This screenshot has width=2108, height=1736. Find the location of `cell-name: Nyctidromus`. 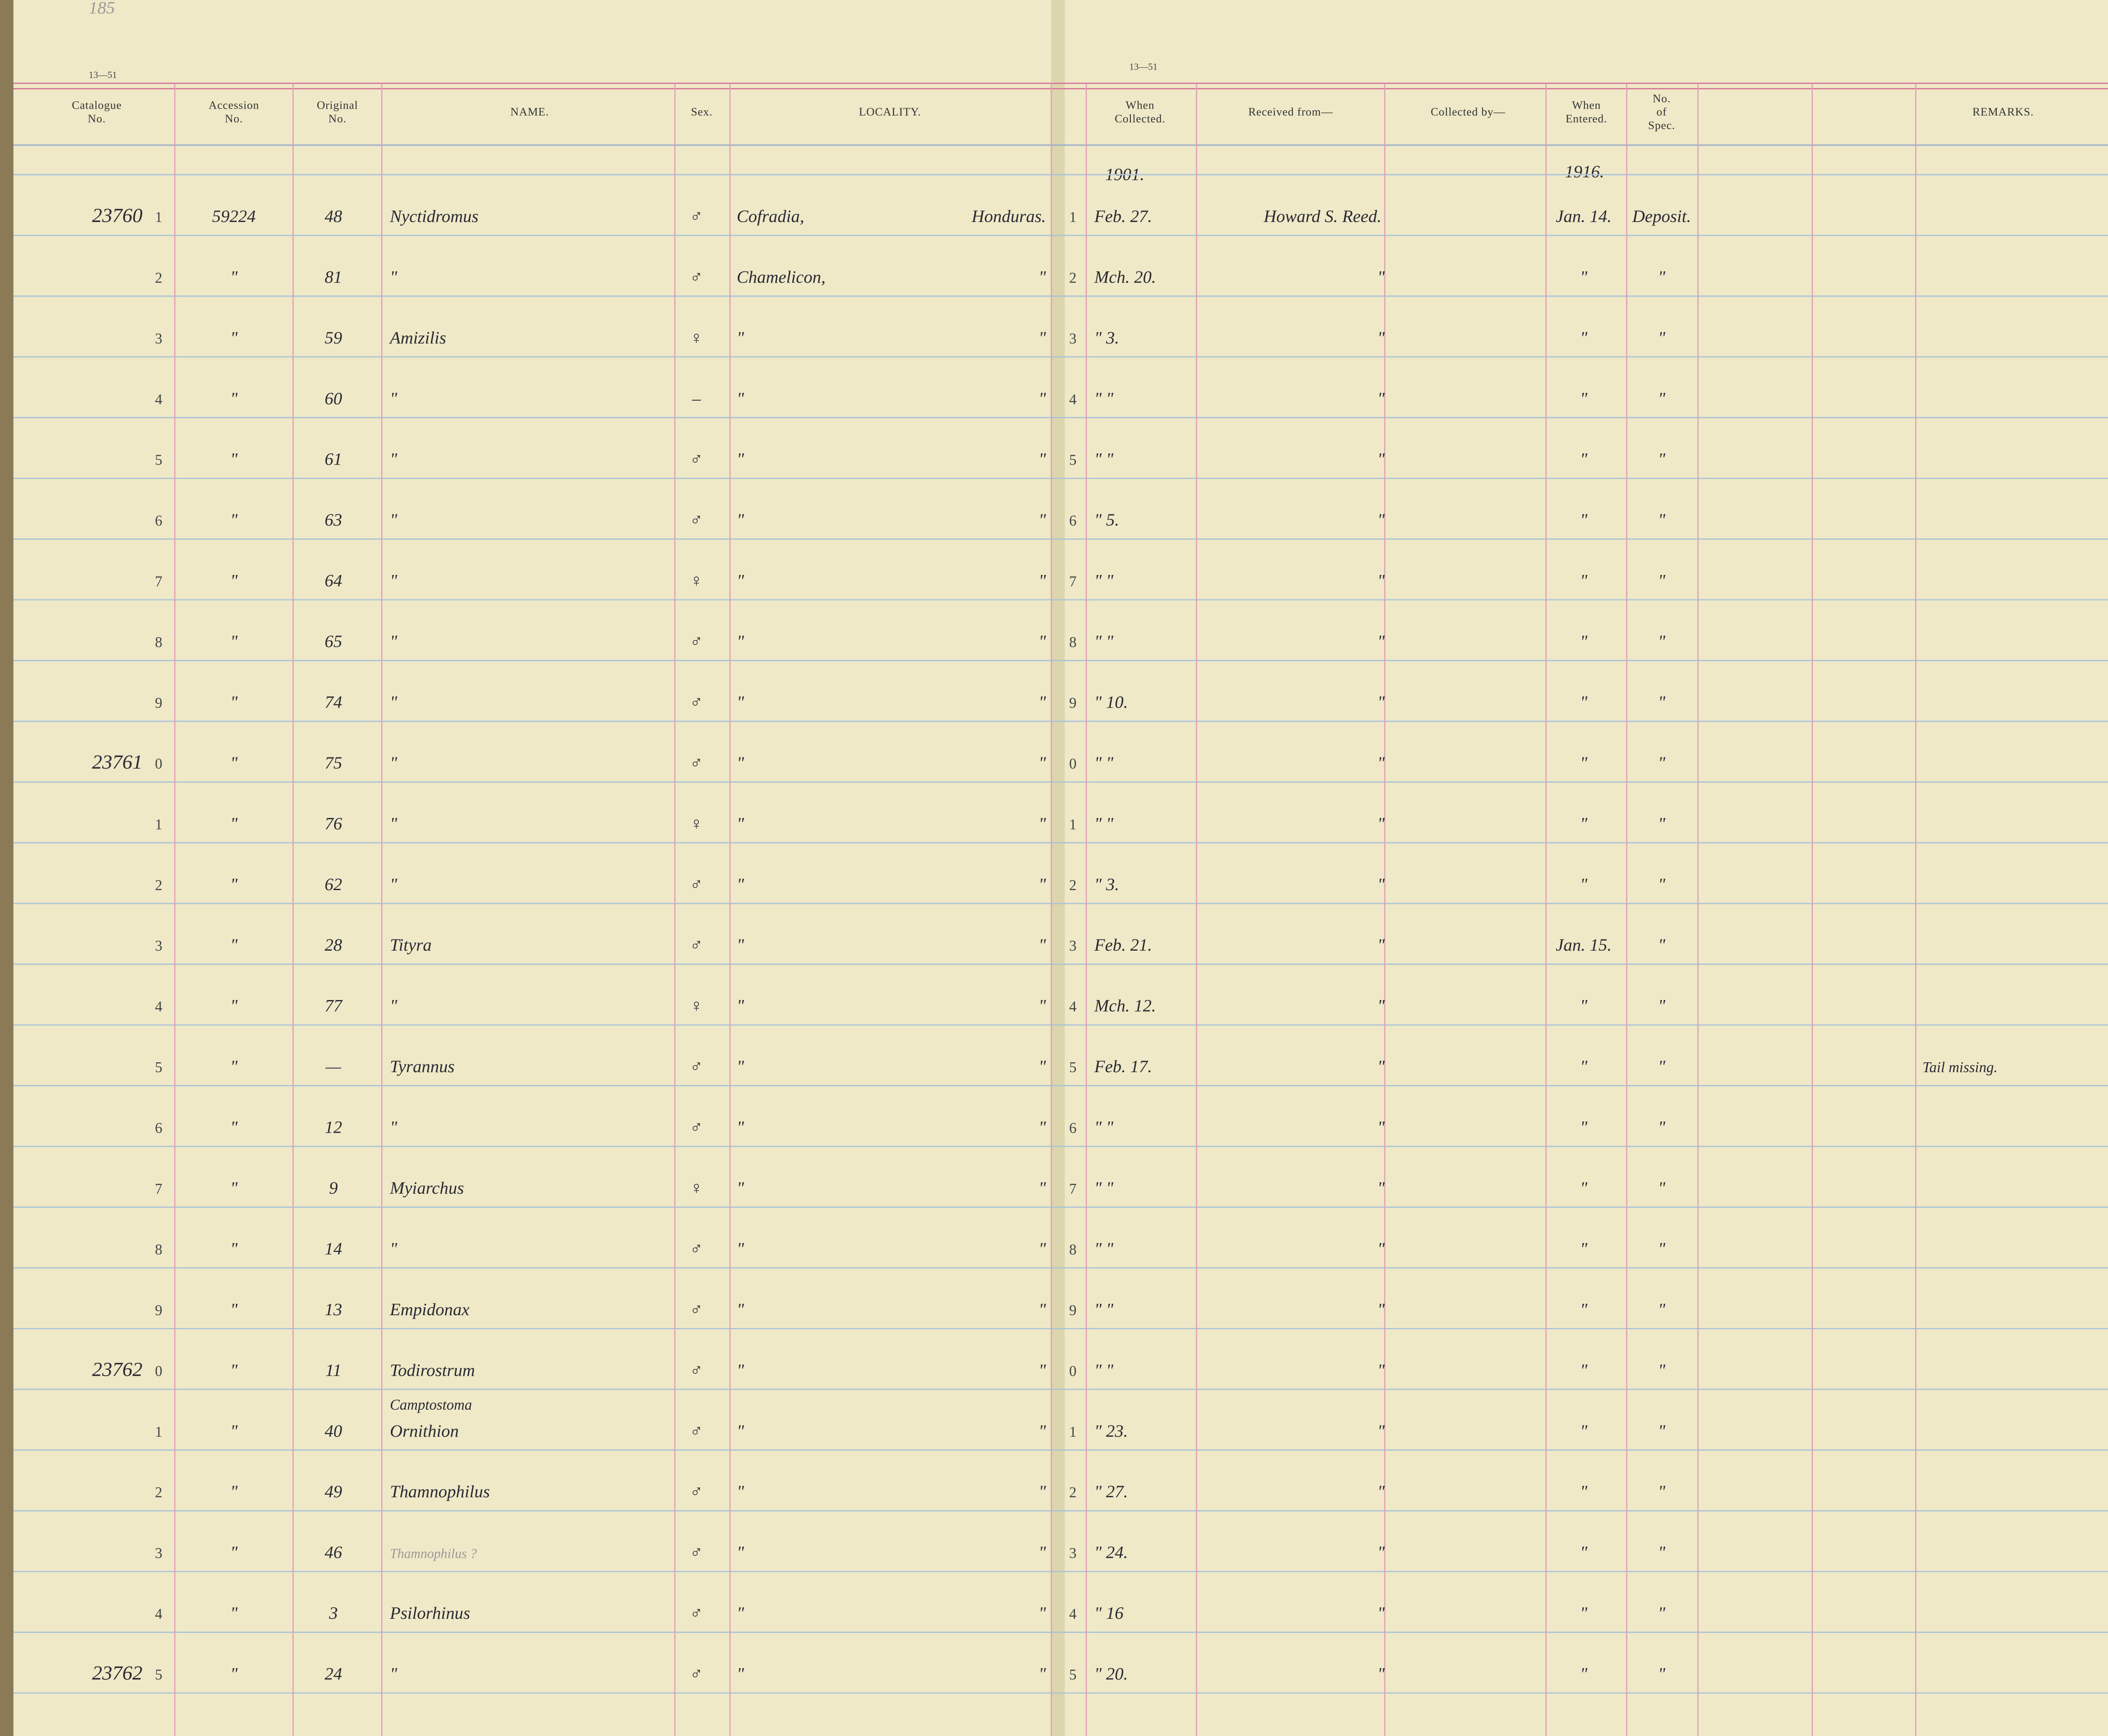

cell-name: Nyctidromus is located at coordinates (434, 216).